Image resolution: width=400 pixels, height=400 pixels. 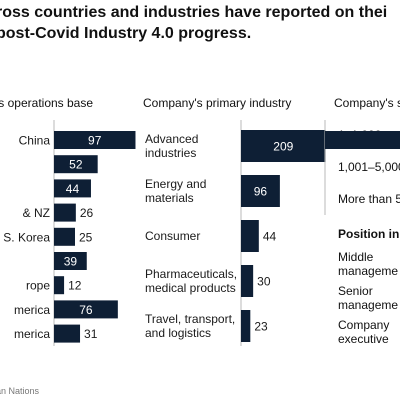 What do you see at coordinates (369, 167) in the screenshot?
I see `size-label-2: 1,001–5,000` at bounding box center [369, 167].